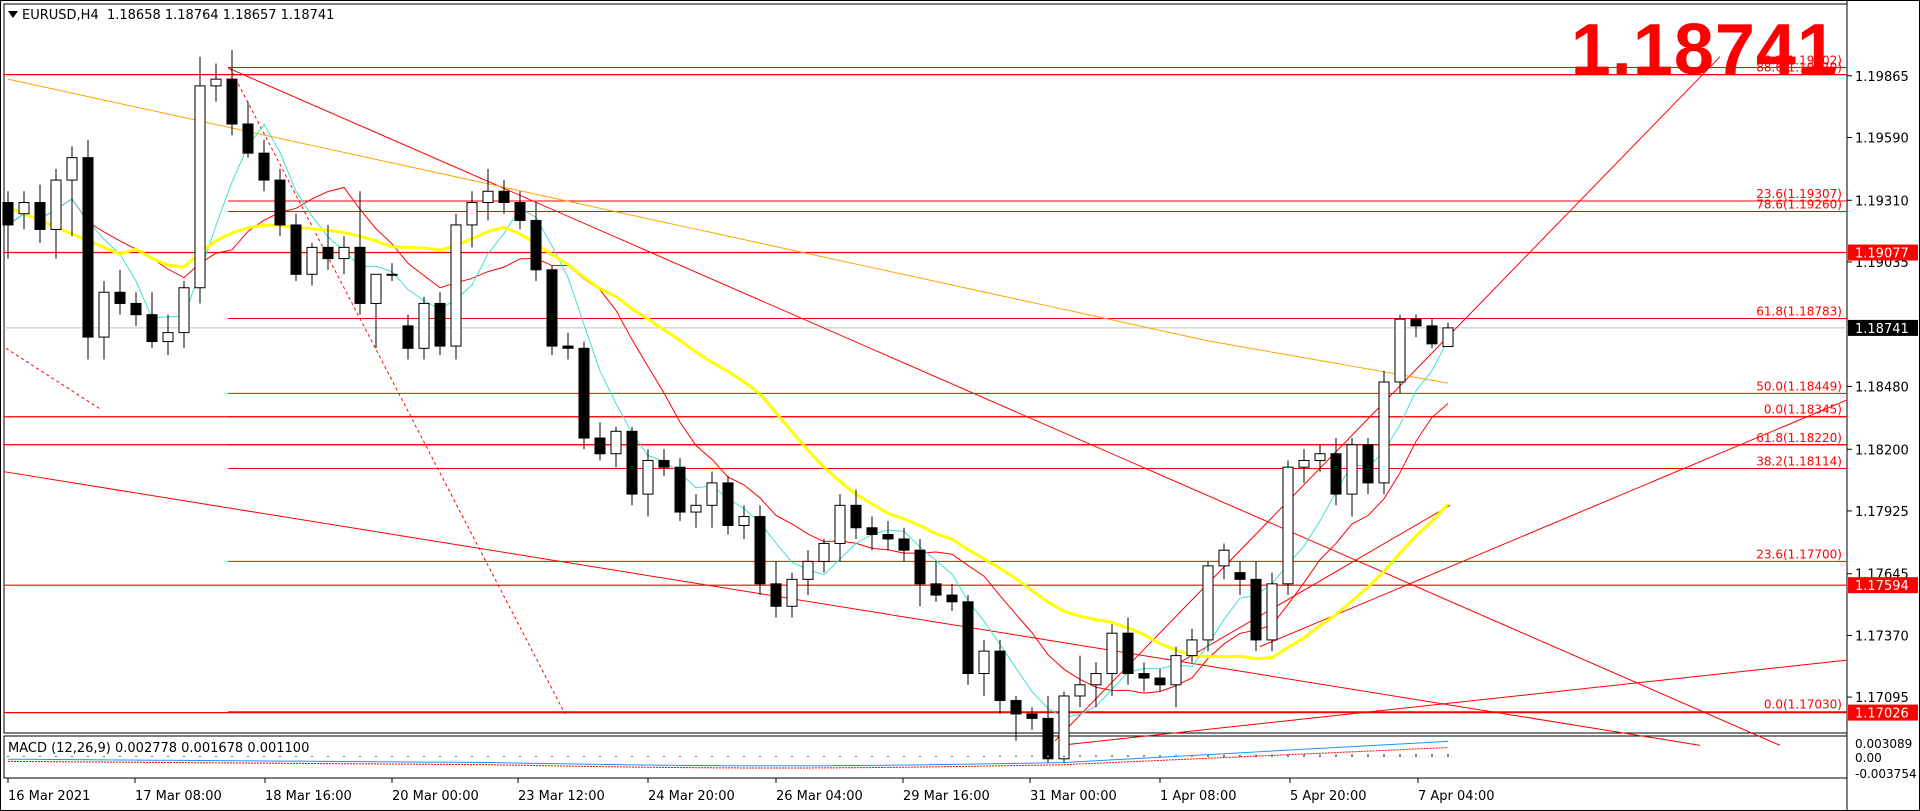 The image size is (1920, 811). What do you see at coordinates (1882, 254) in the screenshot?
I see `price-tag-0: 1.19077` at bounding box center [1882, 254].